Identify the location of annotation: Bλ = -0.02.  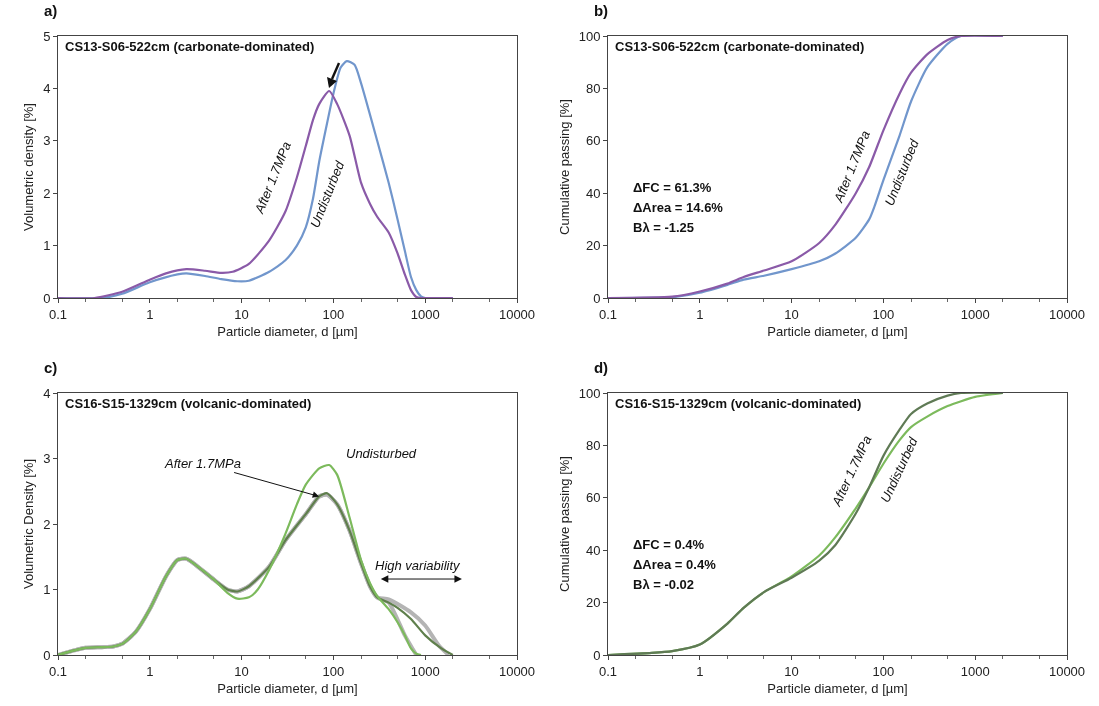
(664, 584).